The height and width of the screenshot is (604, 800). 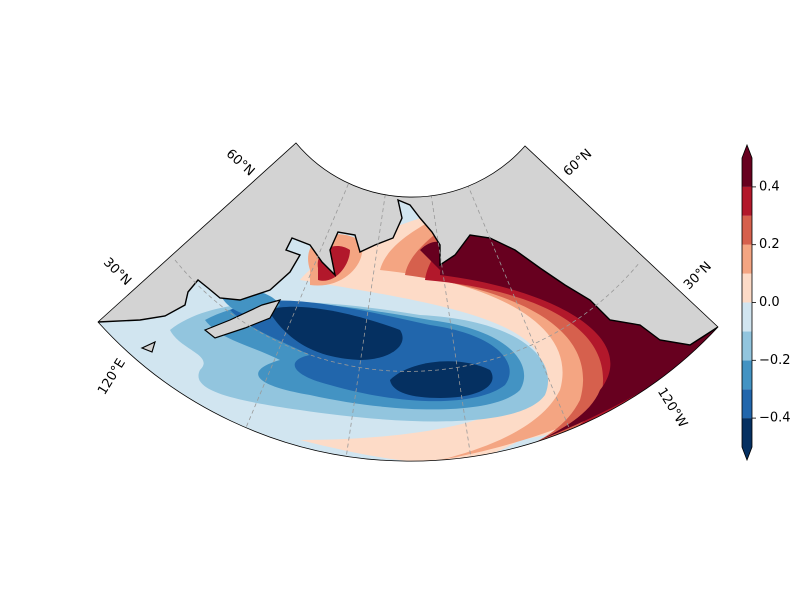 I want to click on colorbar-tick-label: −0.2, so click(x=775, y=360).